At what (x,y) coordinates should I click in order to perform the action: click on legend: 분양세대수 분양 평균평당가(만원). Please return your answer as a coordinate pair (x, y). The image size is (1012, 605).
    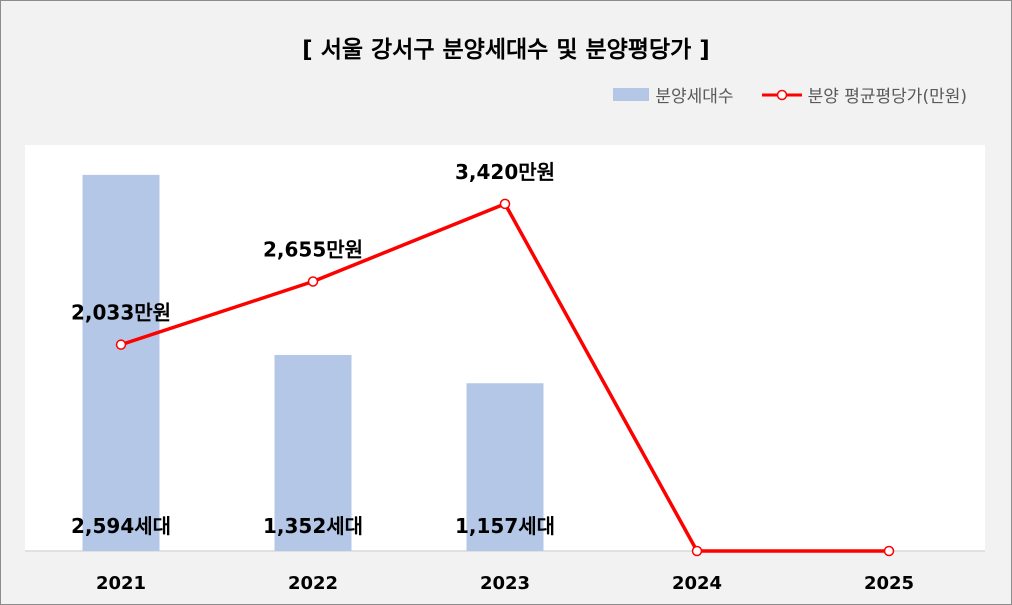
    Looking at the image, I should click on (790, 94).